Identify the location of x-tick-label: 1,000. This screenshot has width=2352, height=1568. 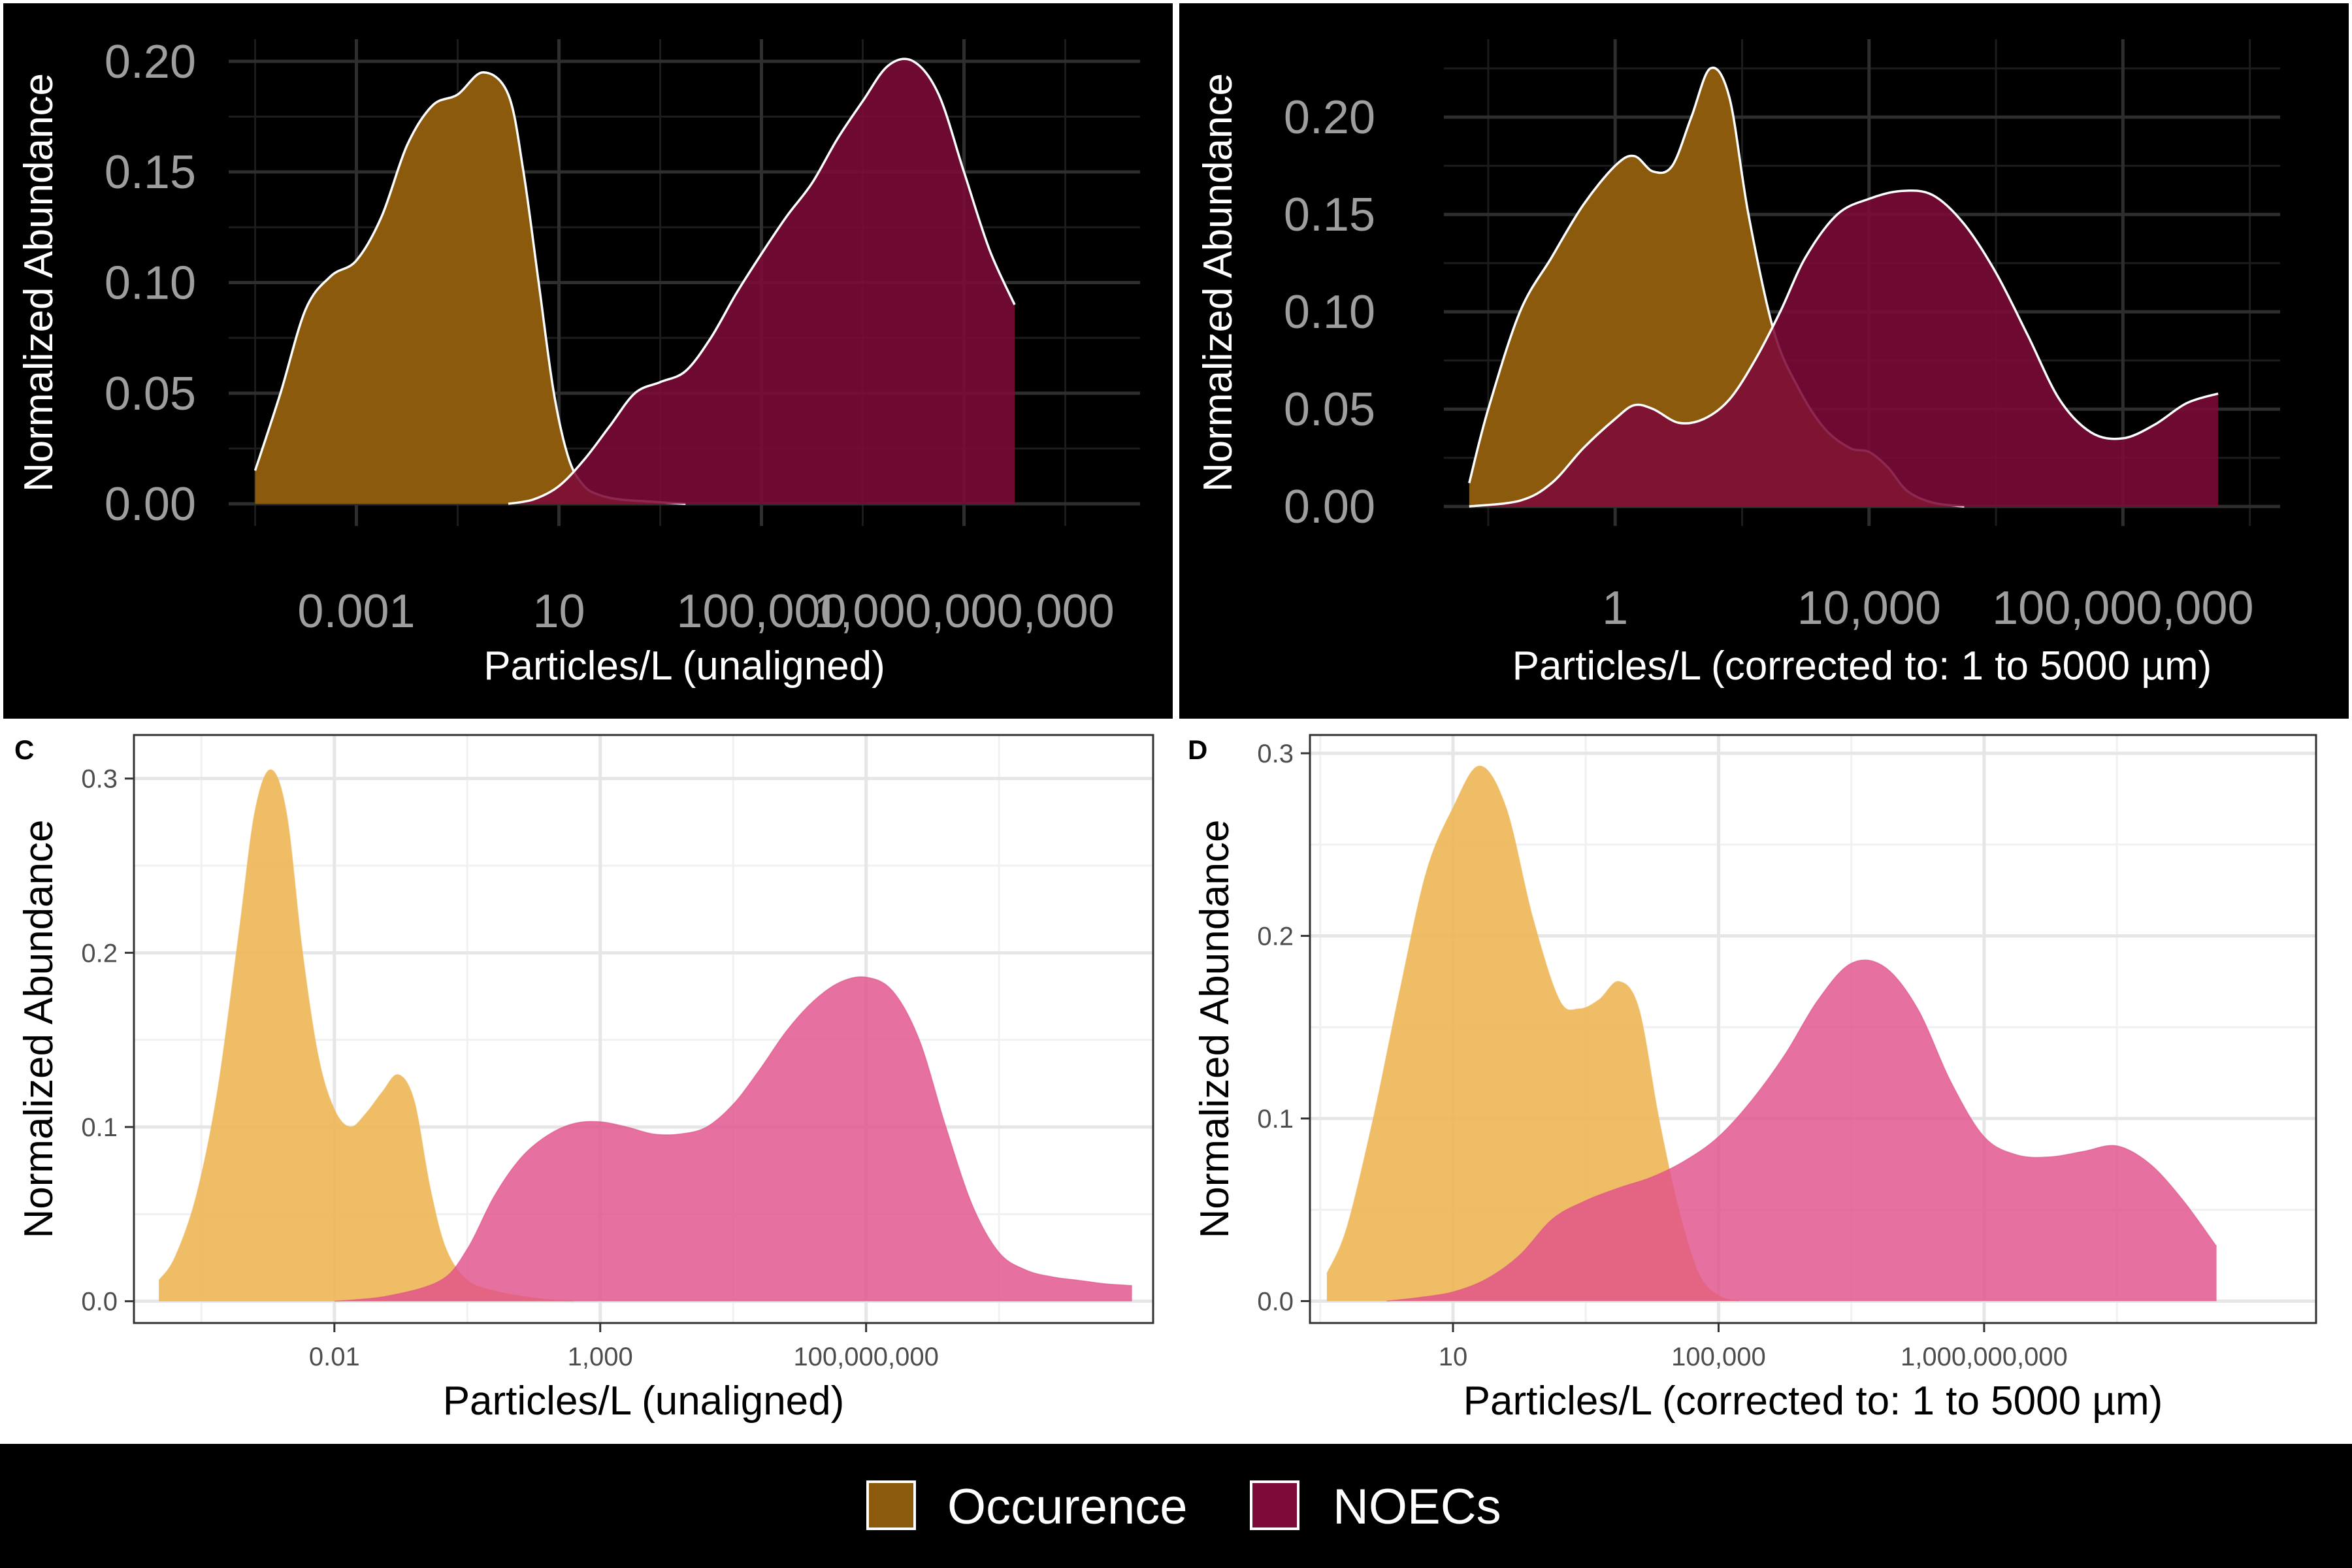
(600, 1357).